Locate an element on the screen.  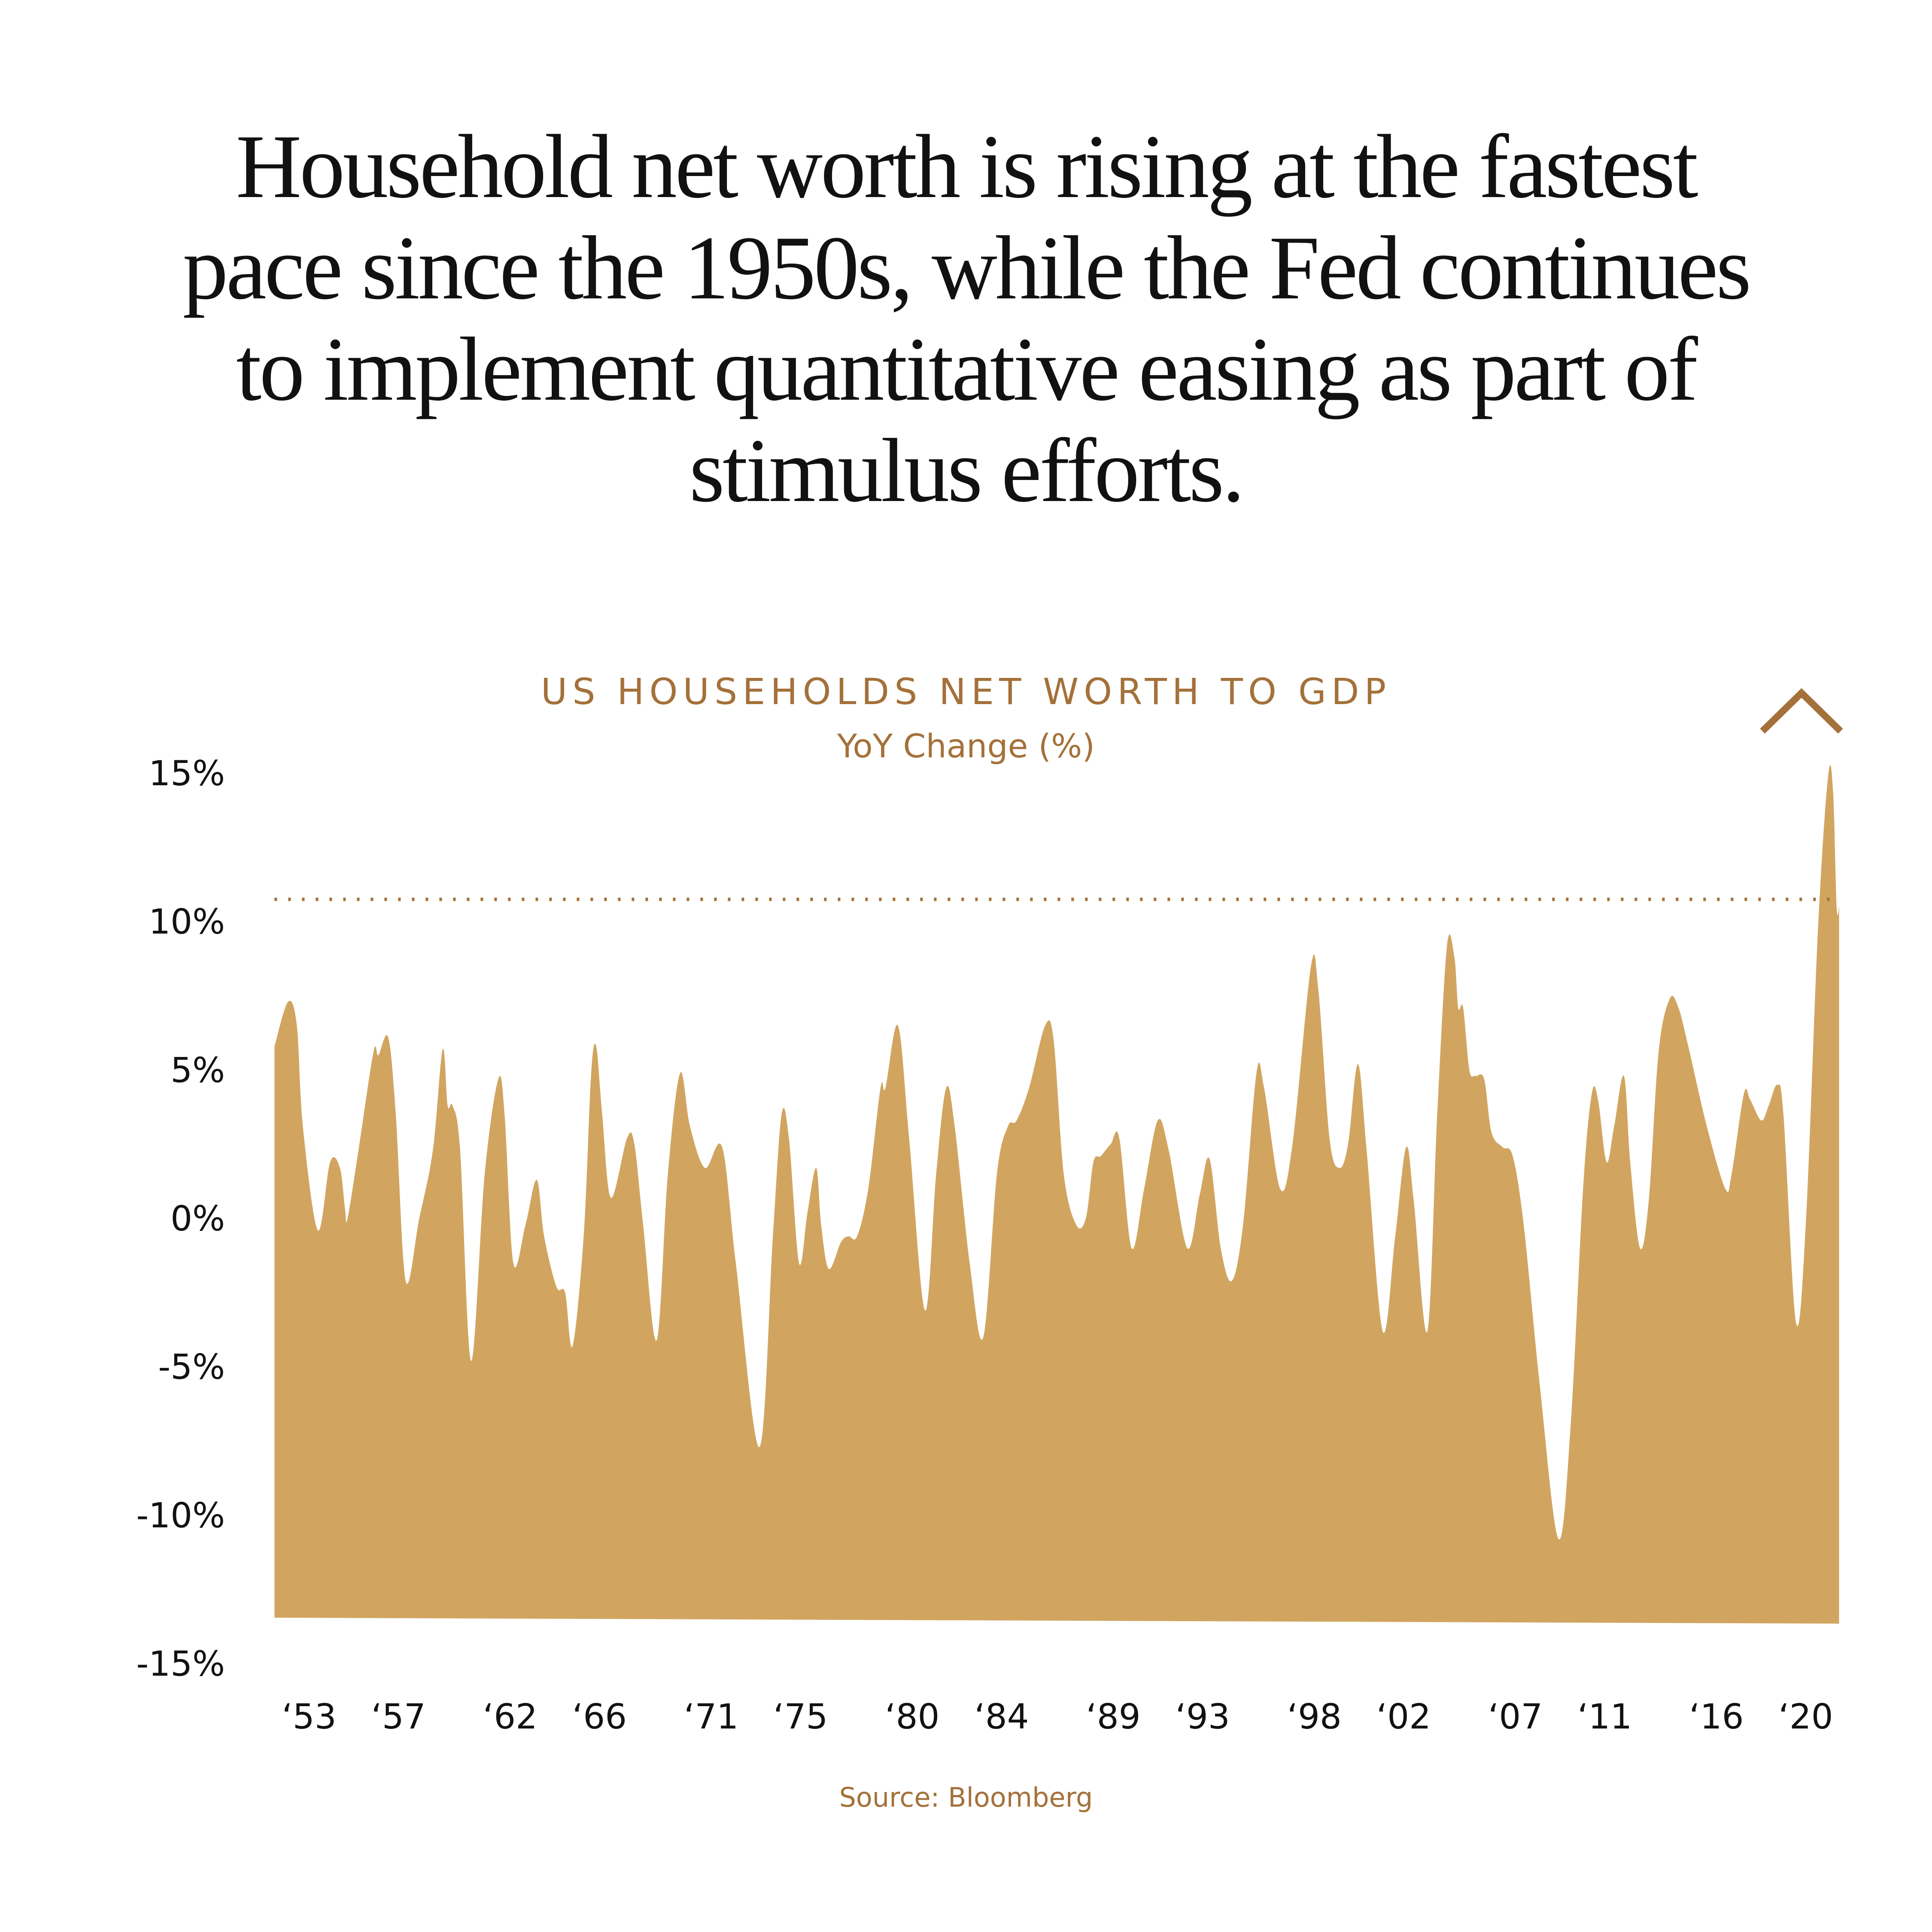
x-tick-label: ‘62 is located at coordinates (510, 1717).